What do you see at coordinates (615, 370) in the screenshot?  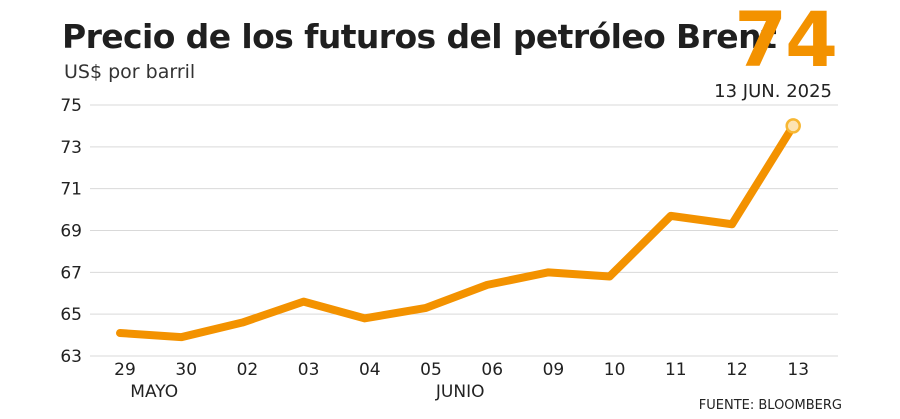 I see `x-tick-label: 10` at bounding box center [615, 370].